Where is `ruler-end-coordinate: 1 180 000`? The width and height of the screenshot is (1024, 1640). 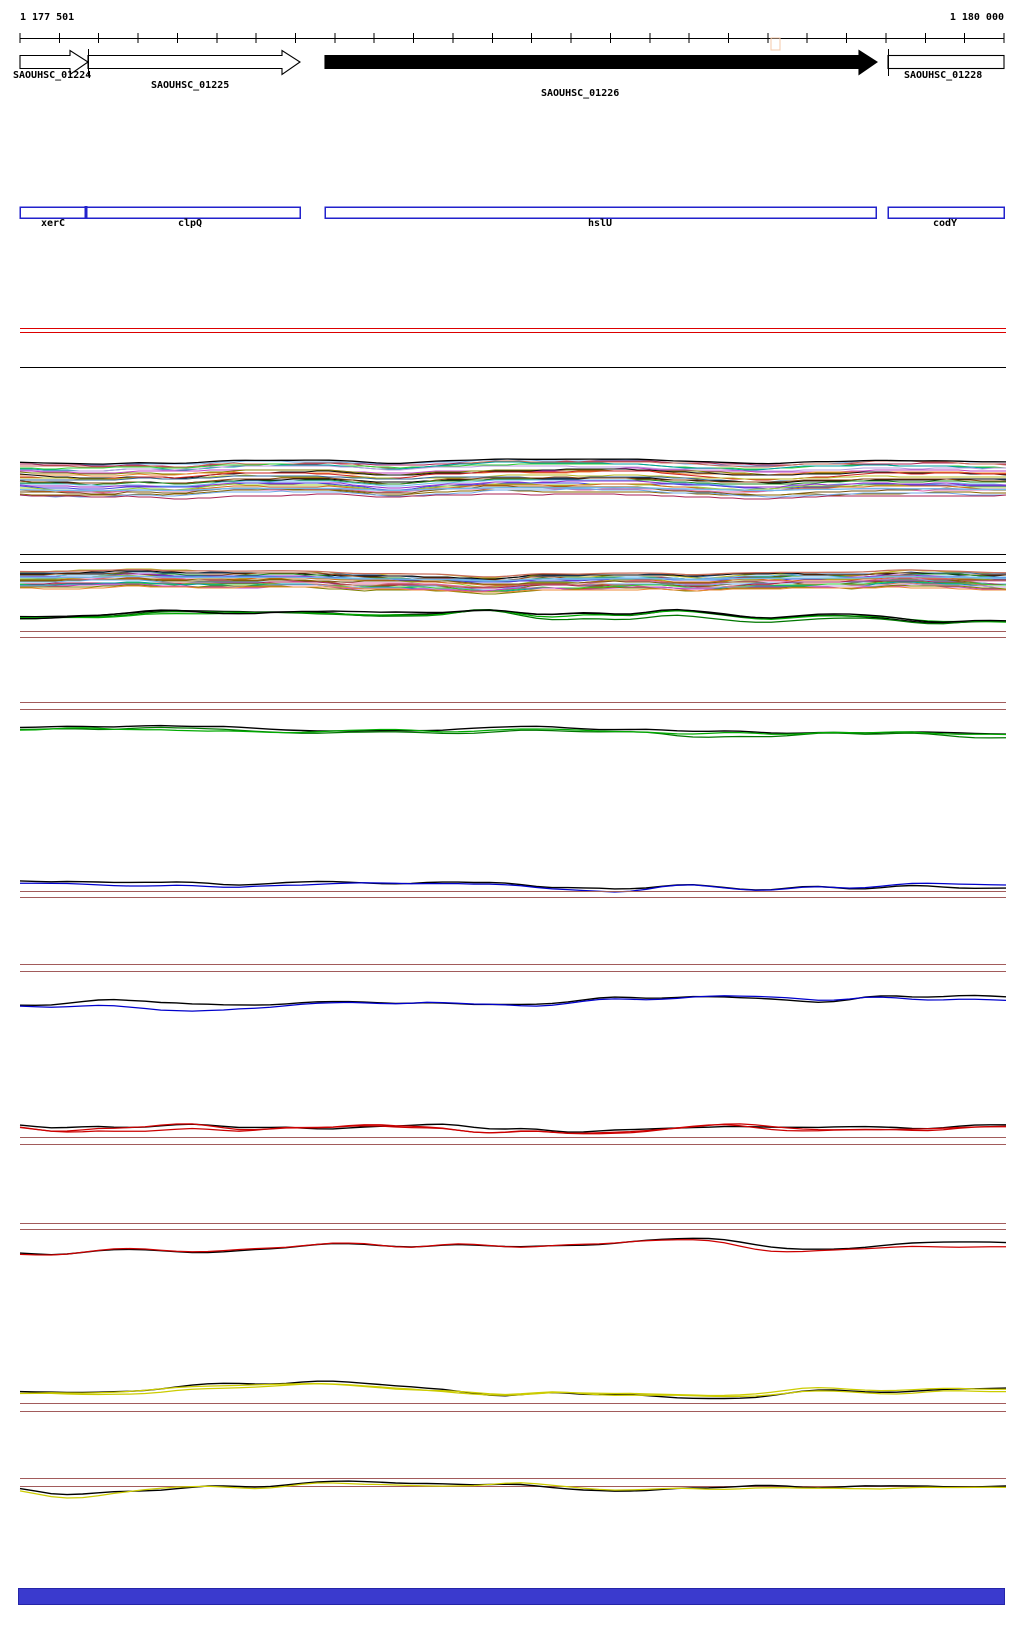 ruler-end-coordinate: 1 180 000 is located at coordinates (976, 17).